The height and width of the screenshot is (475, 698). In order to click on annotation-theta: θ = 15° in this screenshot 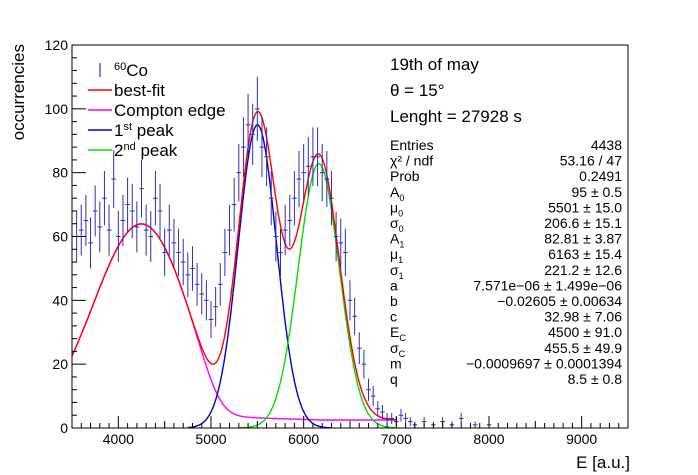, I will do `click(417, 90)`.